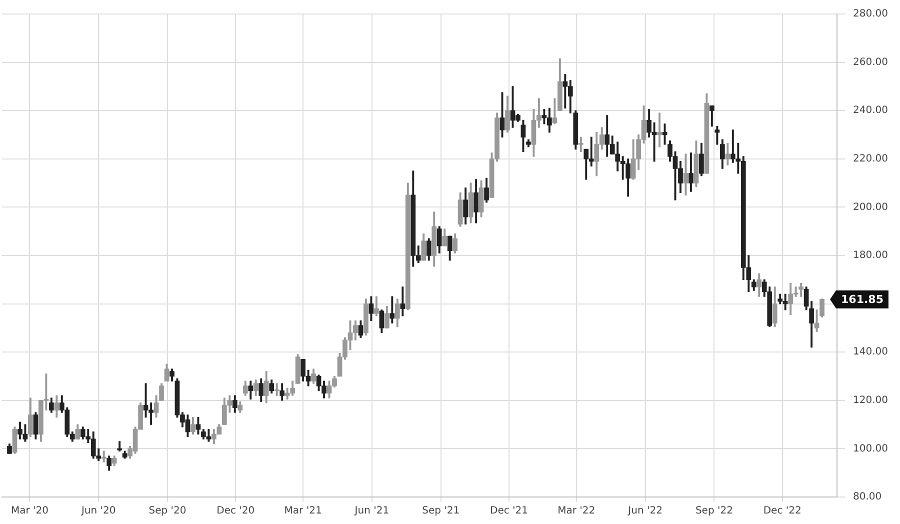  Describe the element at coordinates (98, 511) in the screenshot. I see `x-tick-label: Jun '20` at that location.